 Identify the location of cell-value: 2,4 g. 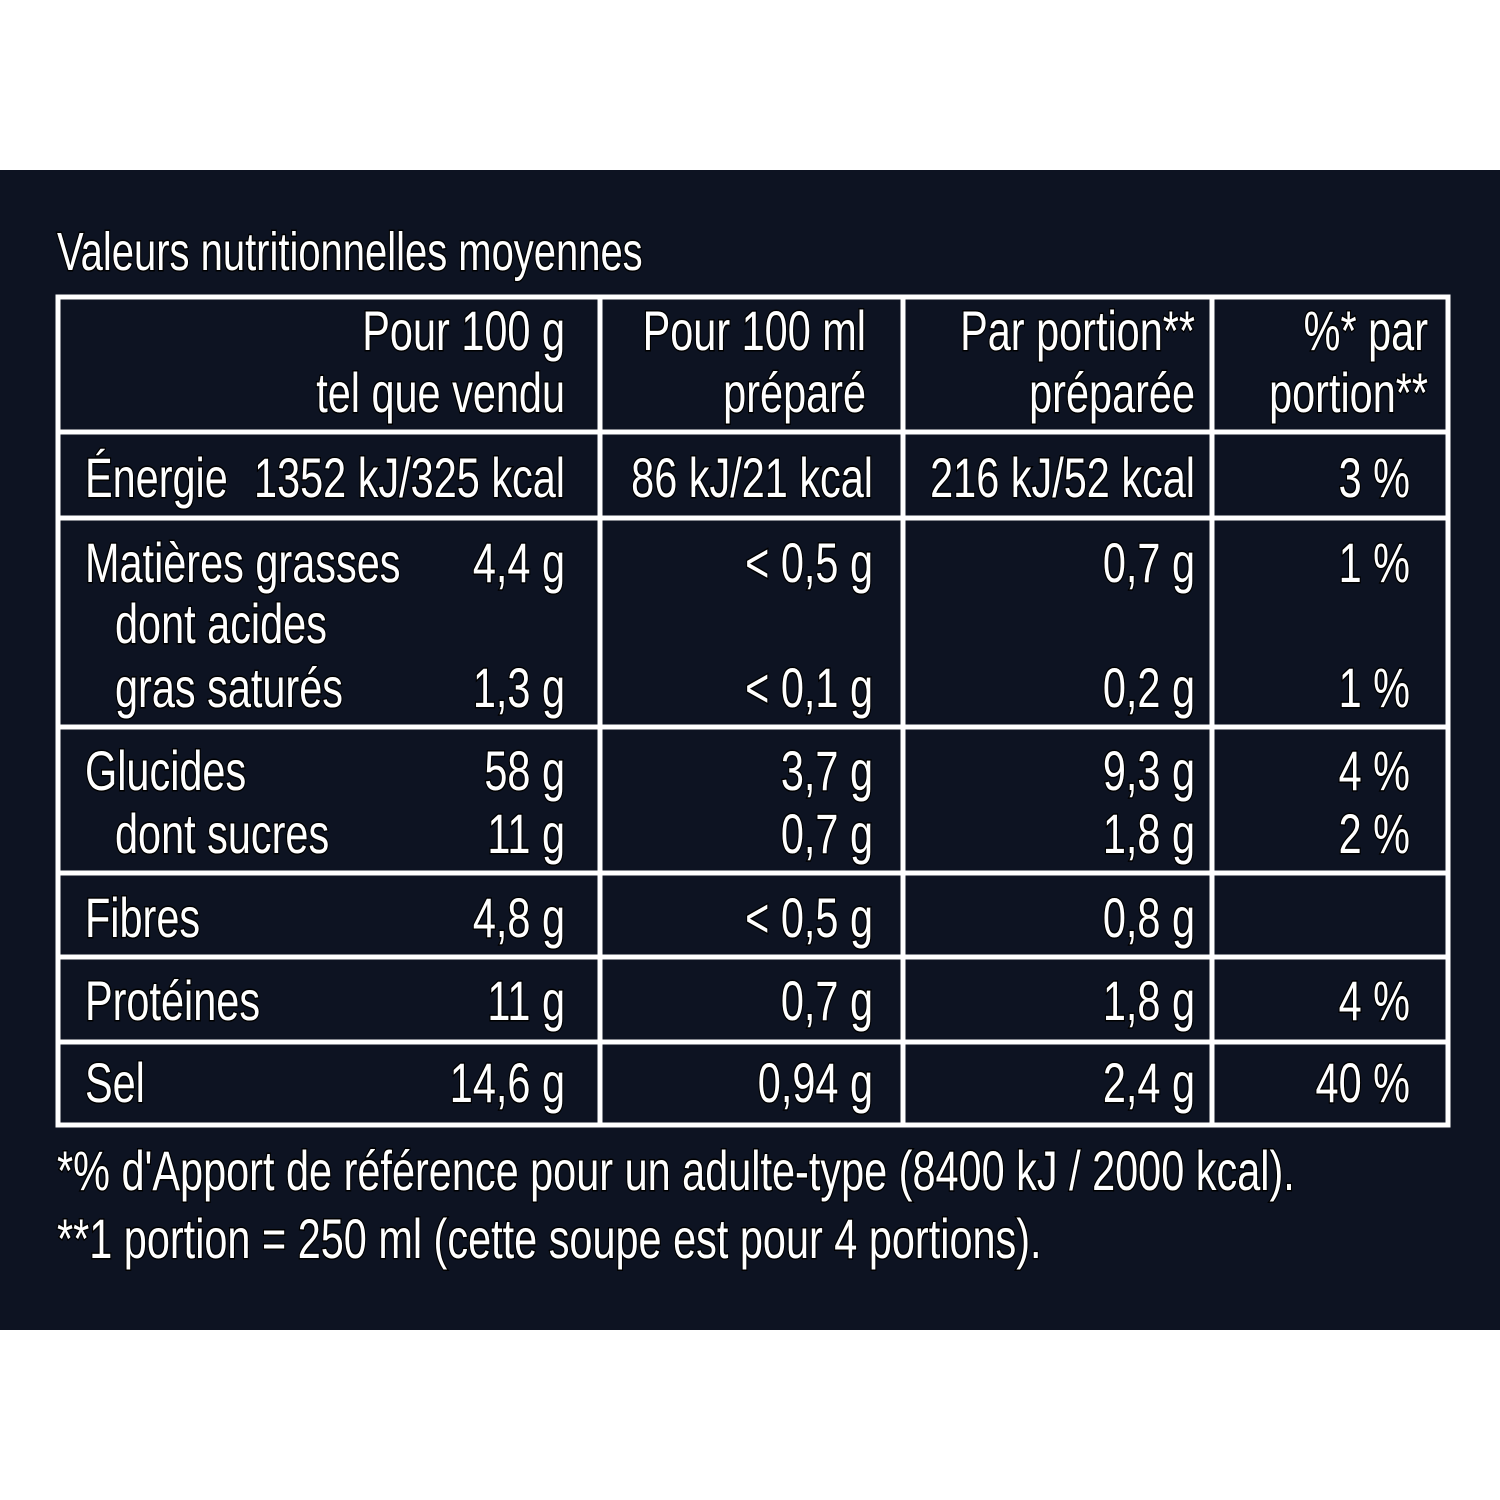
(1149, 1083).